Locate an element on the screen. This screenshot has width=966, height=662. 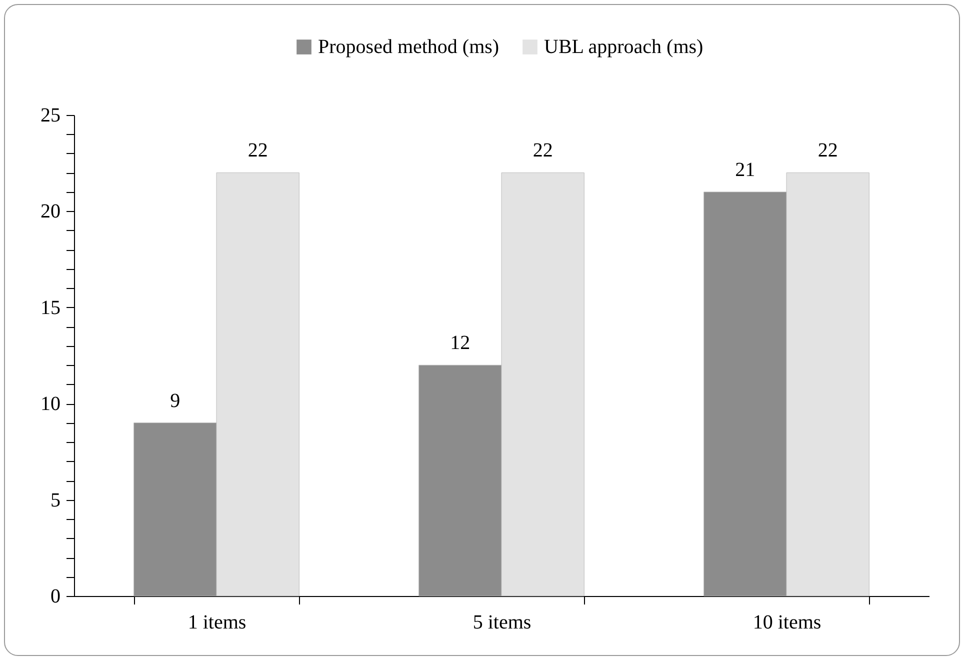
y-tick-label: 0 is located at coordinates (55, 597).